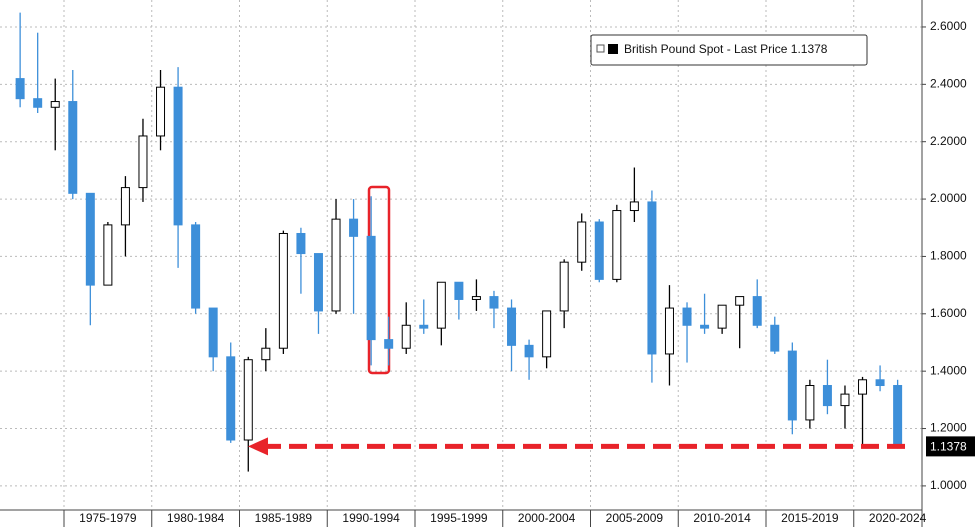  What do you see at coordinates (948, 84) in the screenshot?
I see `y-tick-label: 2.4000` at bounding box center [948, 84].